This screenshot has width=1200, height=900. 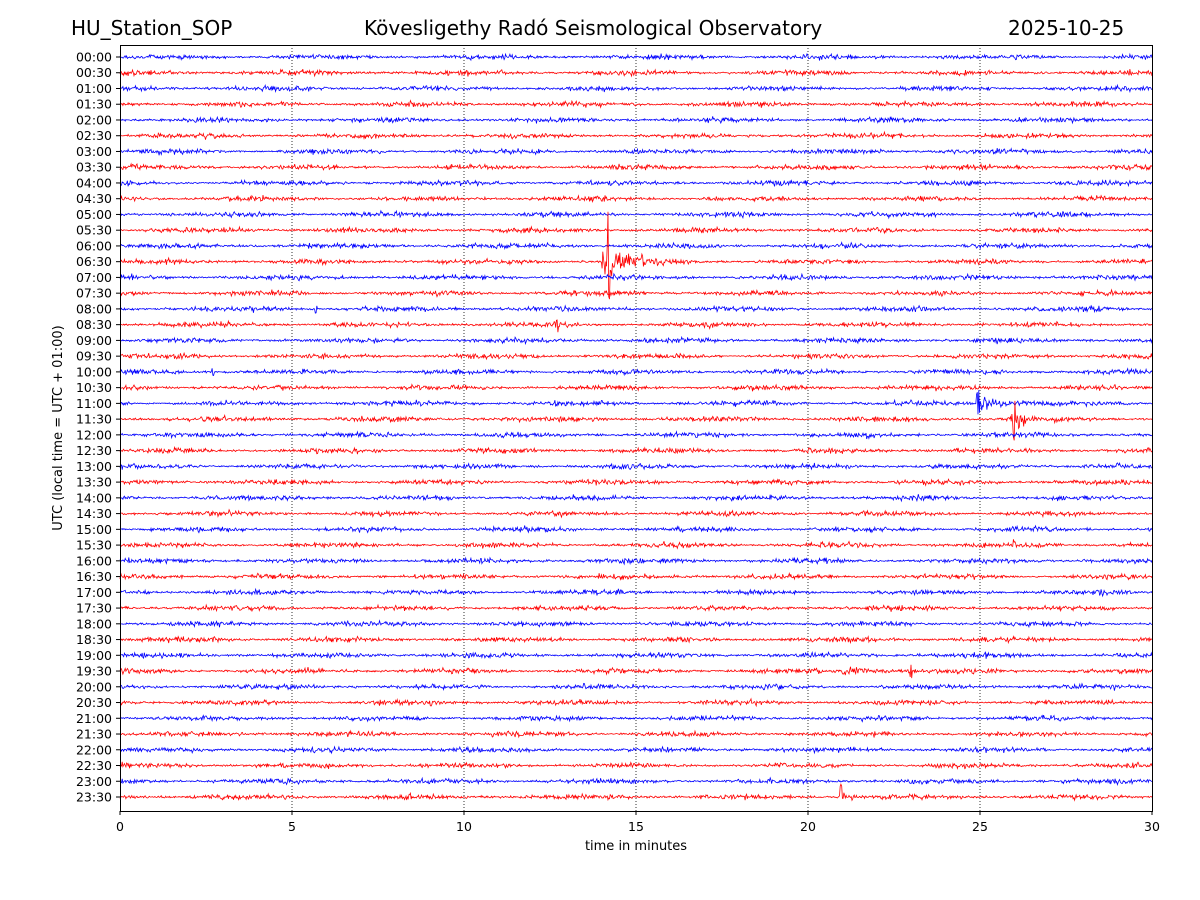 I want to click on x-tick-label: 30, so click(x=1152, y=826).